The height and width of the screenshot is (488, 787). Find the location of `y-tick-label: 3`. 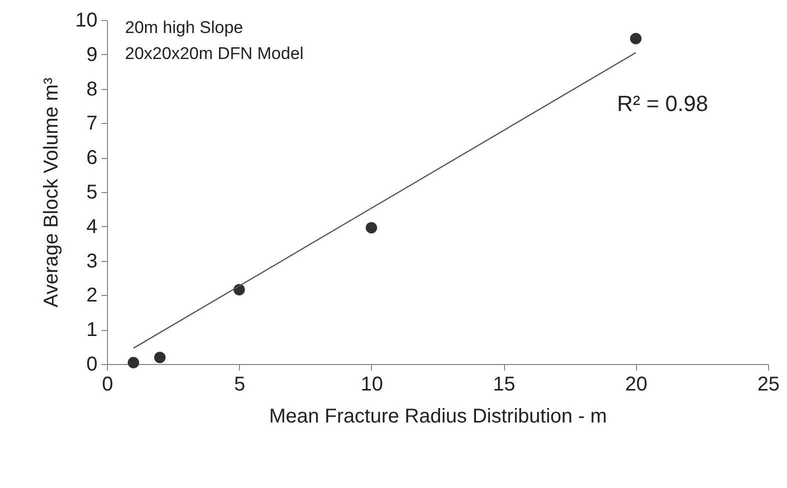

y-tick-label: 3 is located at coordinates (92, 261).